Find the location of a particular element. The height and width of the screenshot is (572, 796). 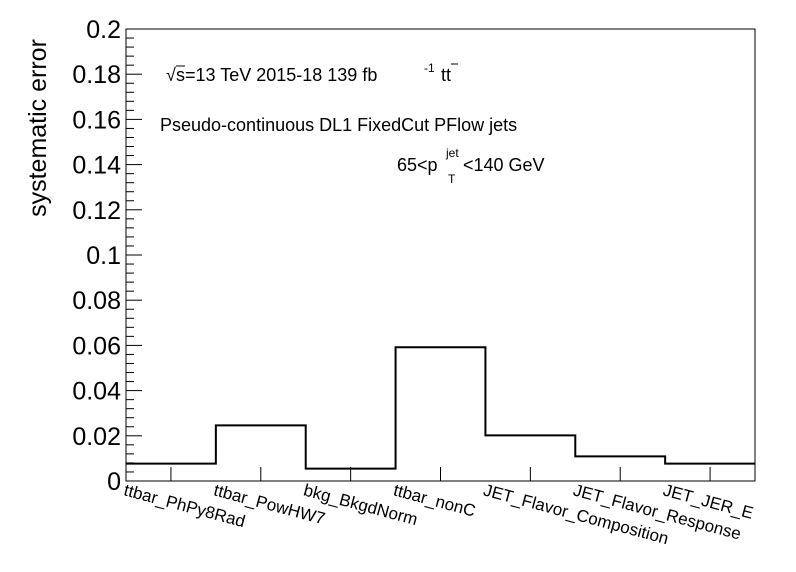

y-tick-label: 0.06 is located at coordinates (96, 346).